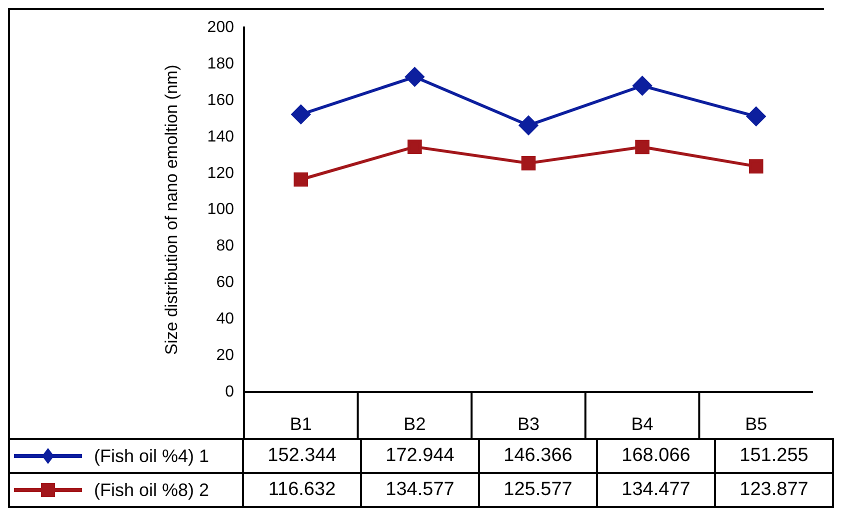  What do you see at coordinates (528, 424) in the screenshot?
I see `x-tick-label: B3` at bounding box center [528, 424].